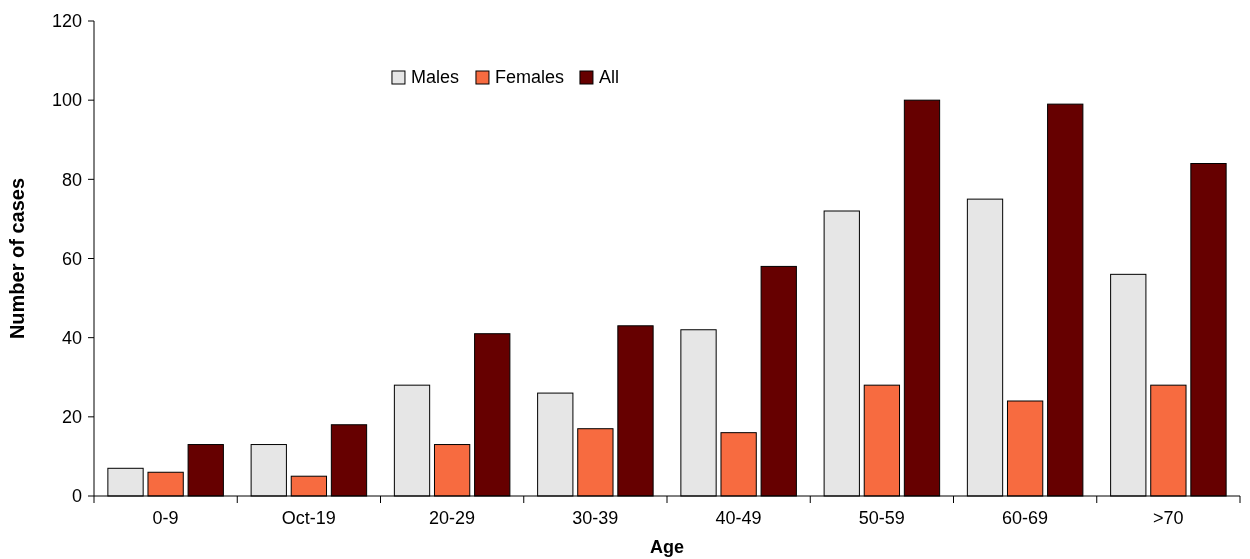  Describe the element at coordinates (1025, 518) in the screenshot. I see `x-tick-label: 60-69` at that location.